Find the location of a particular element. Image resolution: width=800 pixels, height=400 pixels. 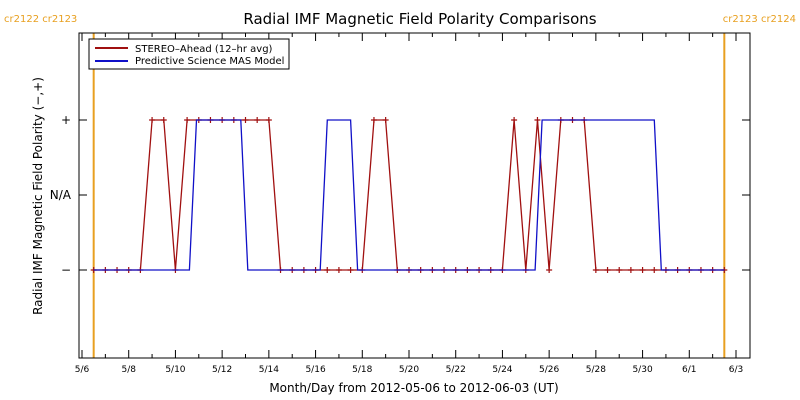

x-tick-label: 5/14 is located at coordinates (269, 370).